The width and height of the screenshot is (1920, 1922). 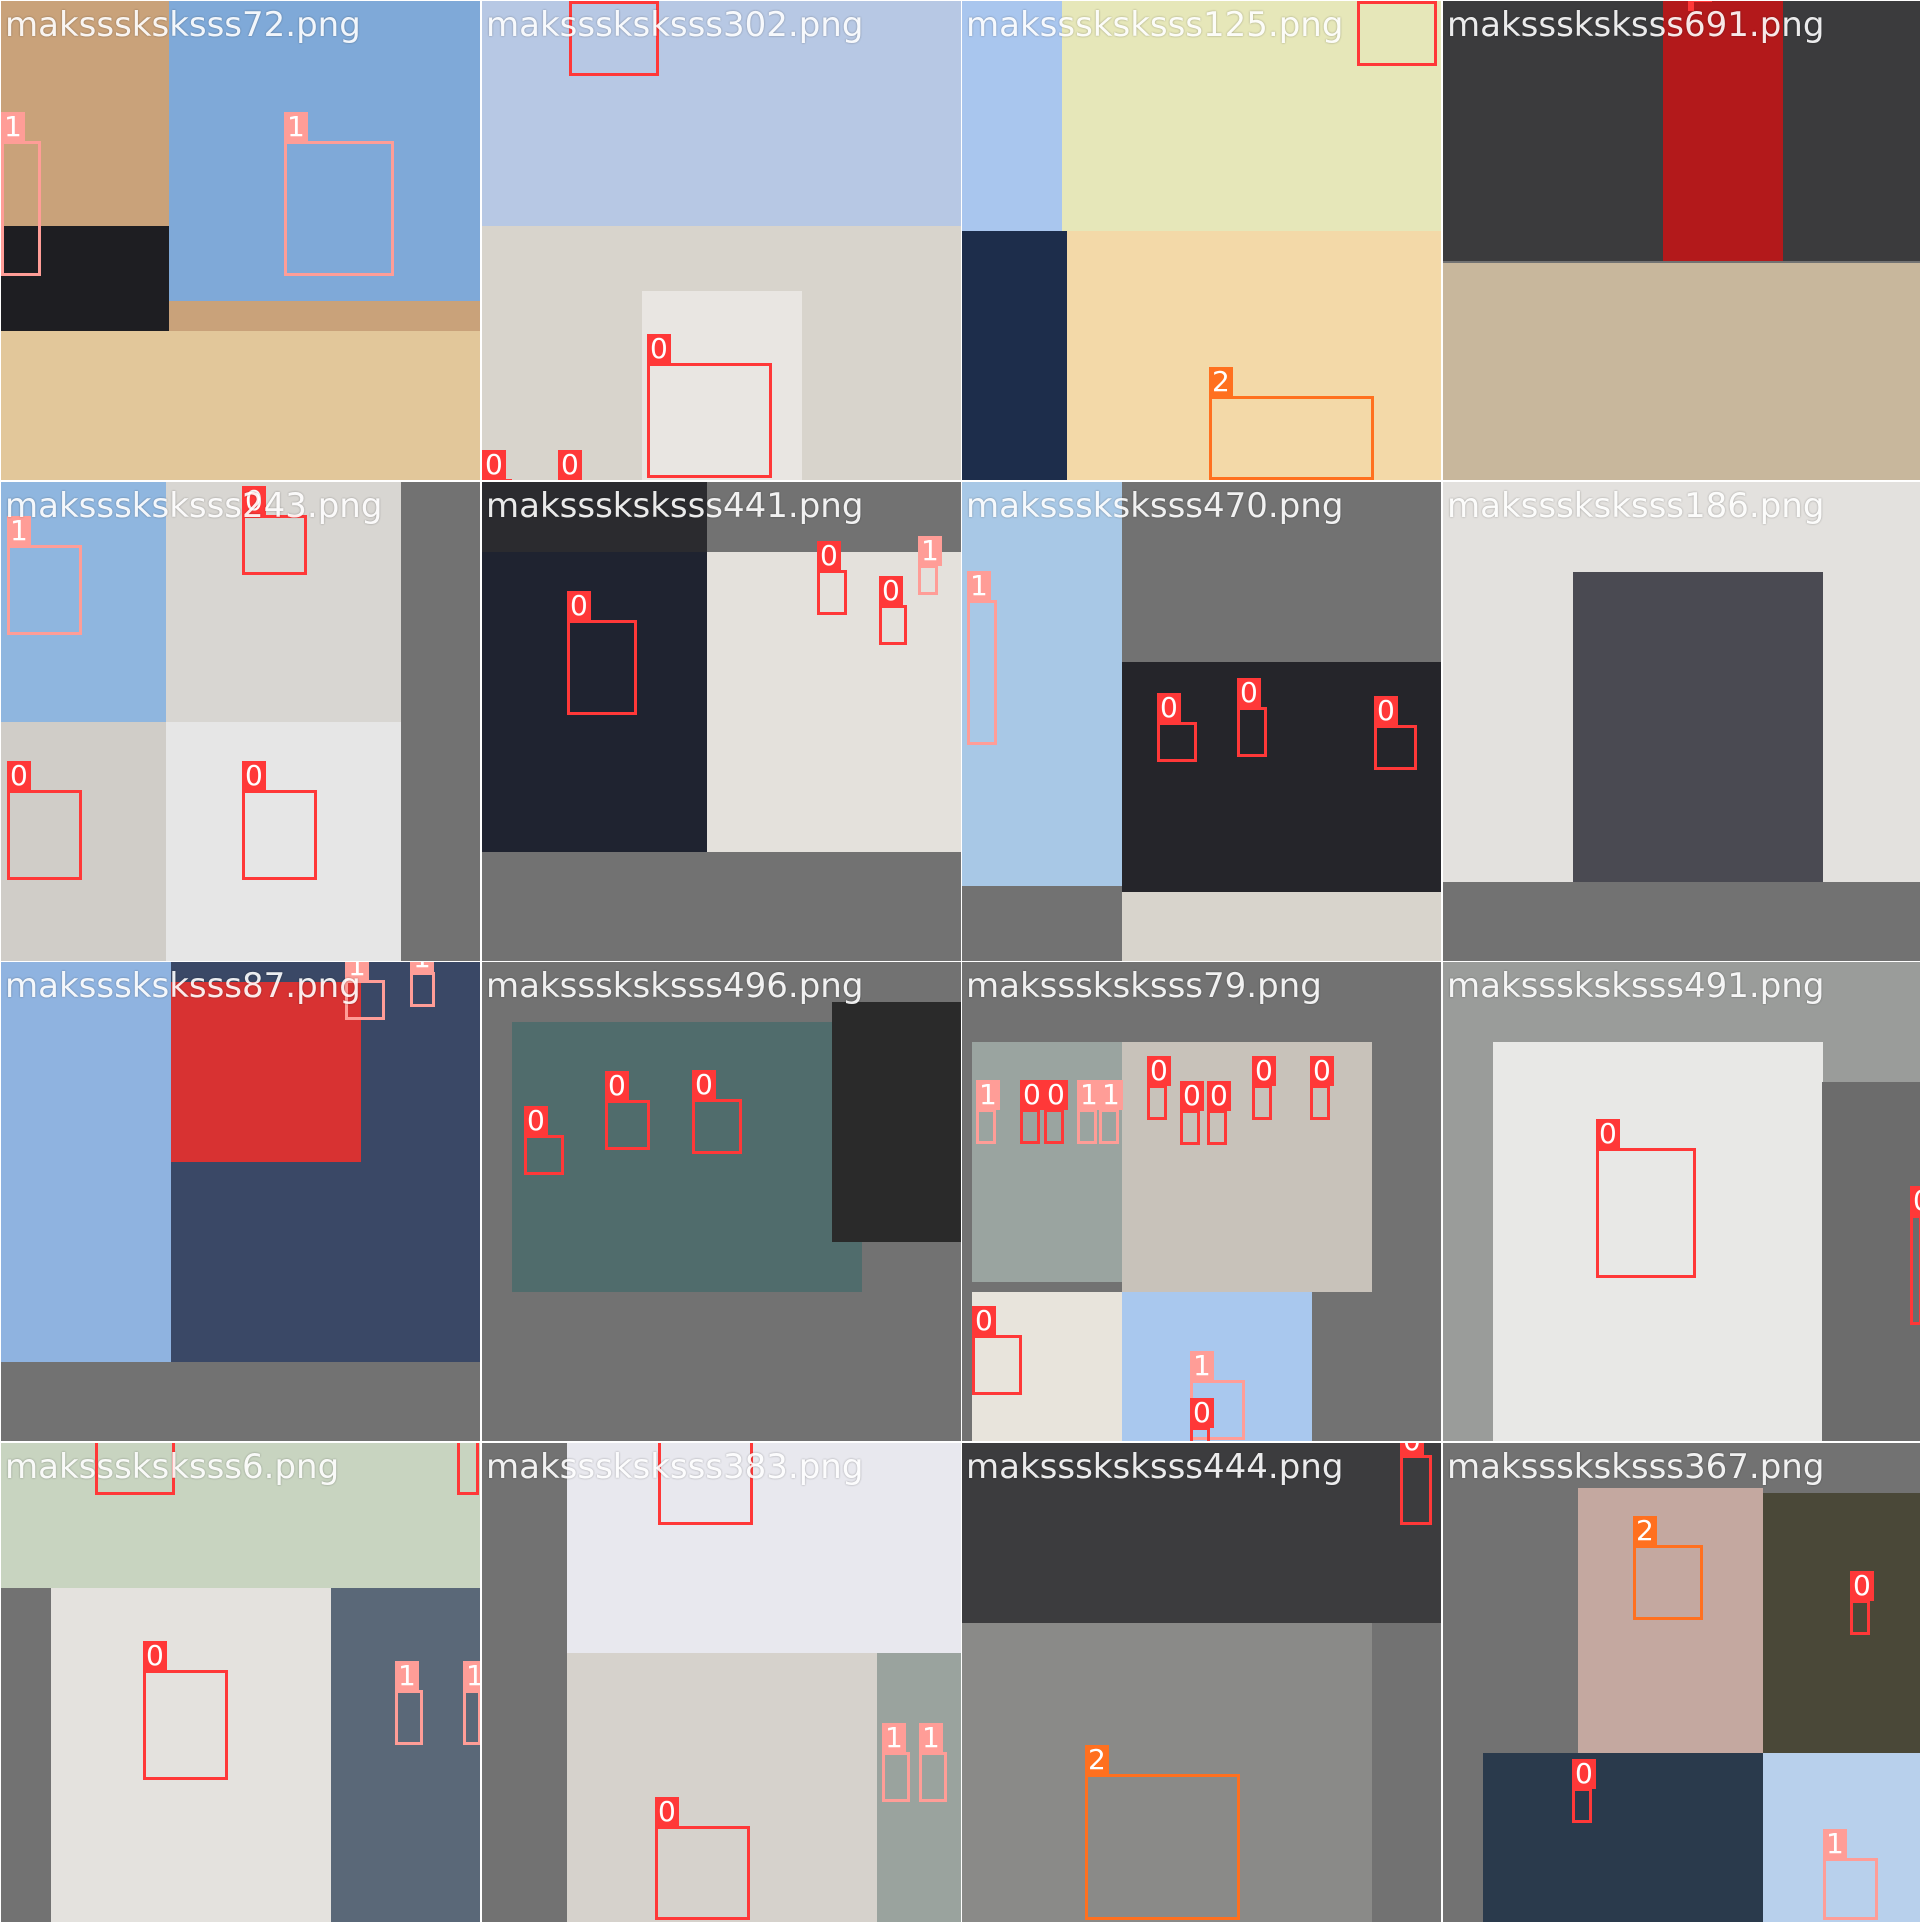 What do you see at coordinates (1201, 1682) in the screenshot?
I see `mosaic-tile: maksssksksss444.png 0 2` at bounding box center [1201, 1682].